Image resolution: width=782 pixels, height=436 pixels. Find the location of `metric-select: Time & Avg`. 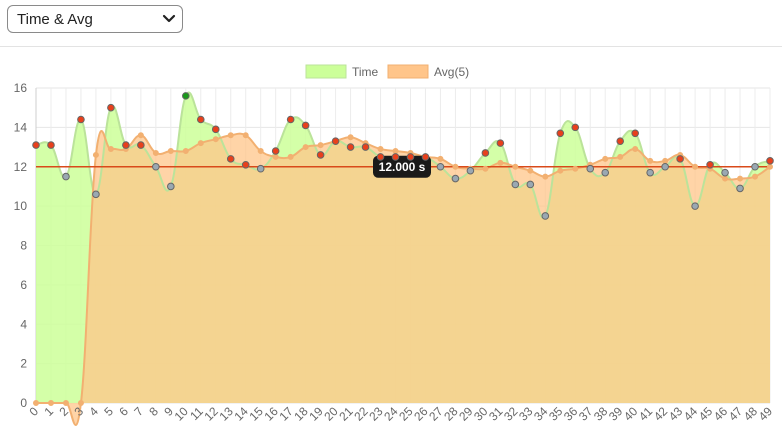

metric-select: Time & Avg is located at coordinates (95, 19).